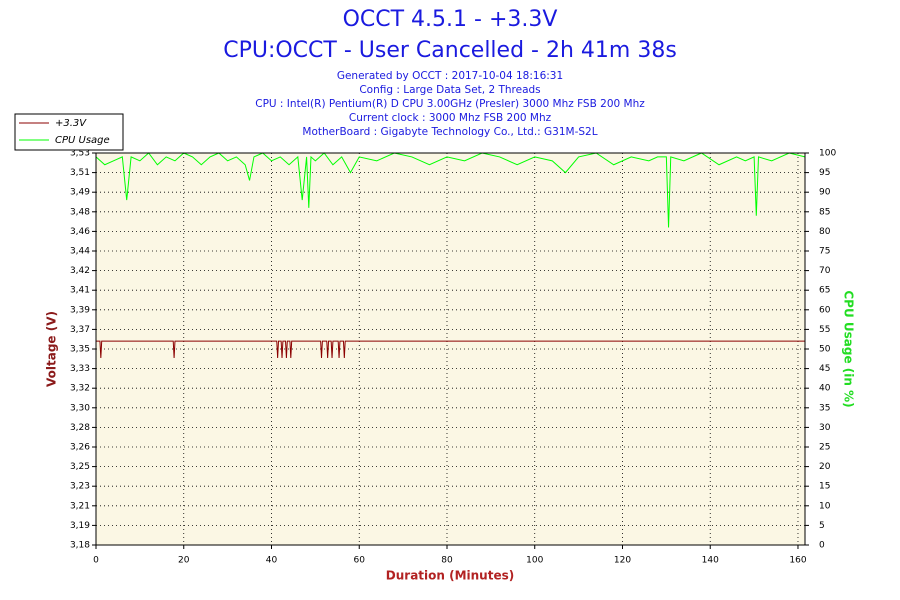 This screenshot has height=600, width=900. Describe the element at coordinates (824, 487) in the screenshot. I see `y2-tick-label: 15` at that location.